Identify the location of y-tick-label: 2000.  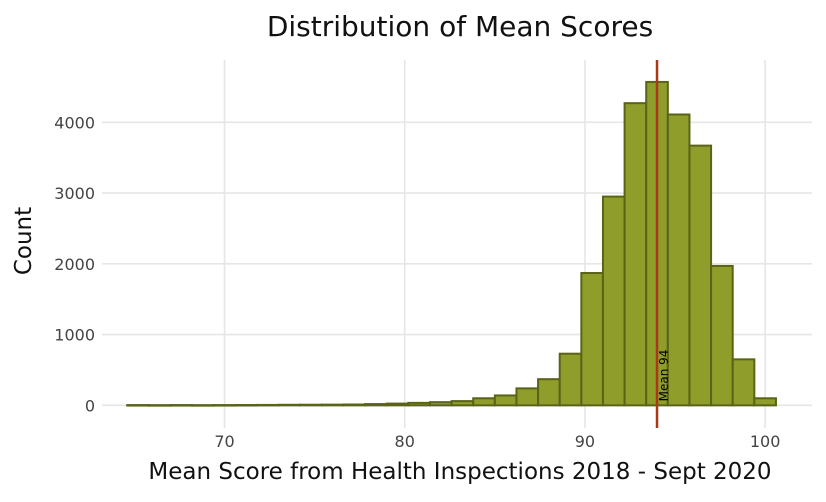
(74, 264).